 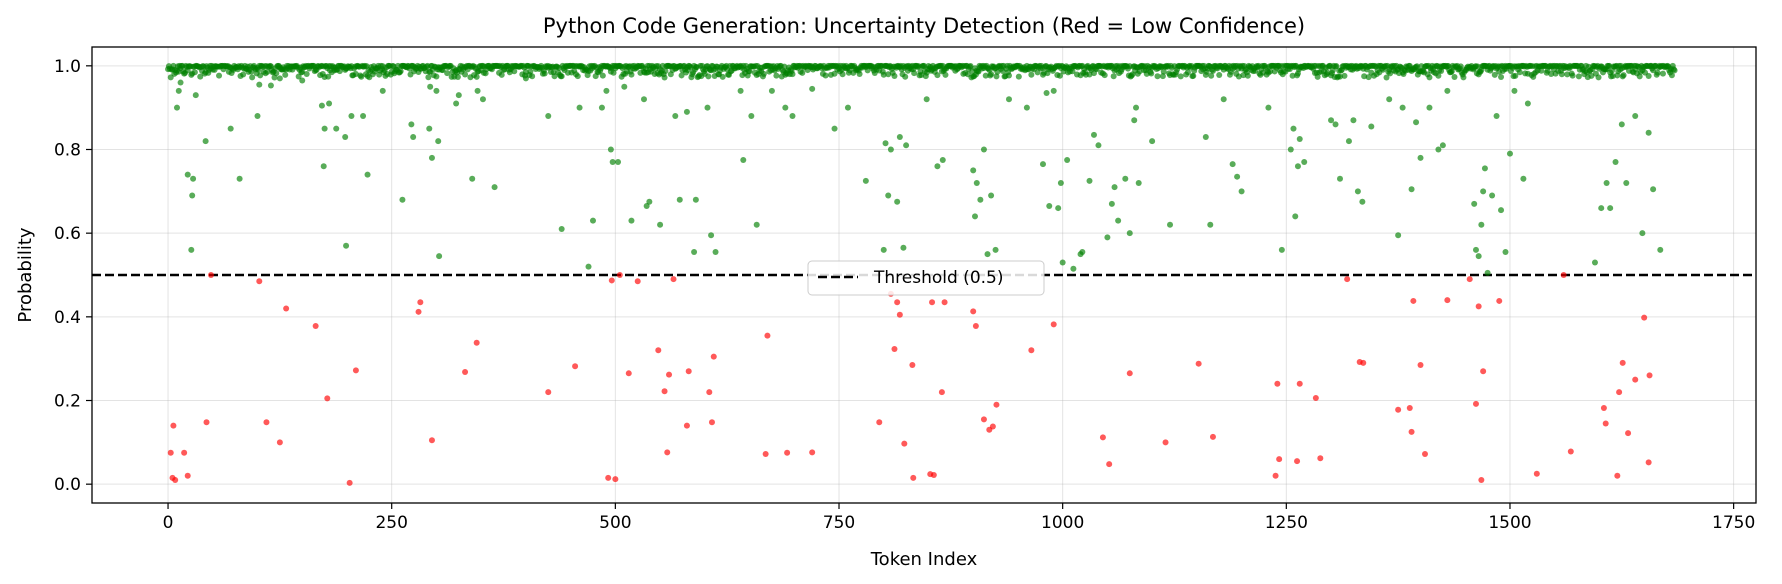 I want to click on x-tick-label: 1500, so click(x=1509, y=523).